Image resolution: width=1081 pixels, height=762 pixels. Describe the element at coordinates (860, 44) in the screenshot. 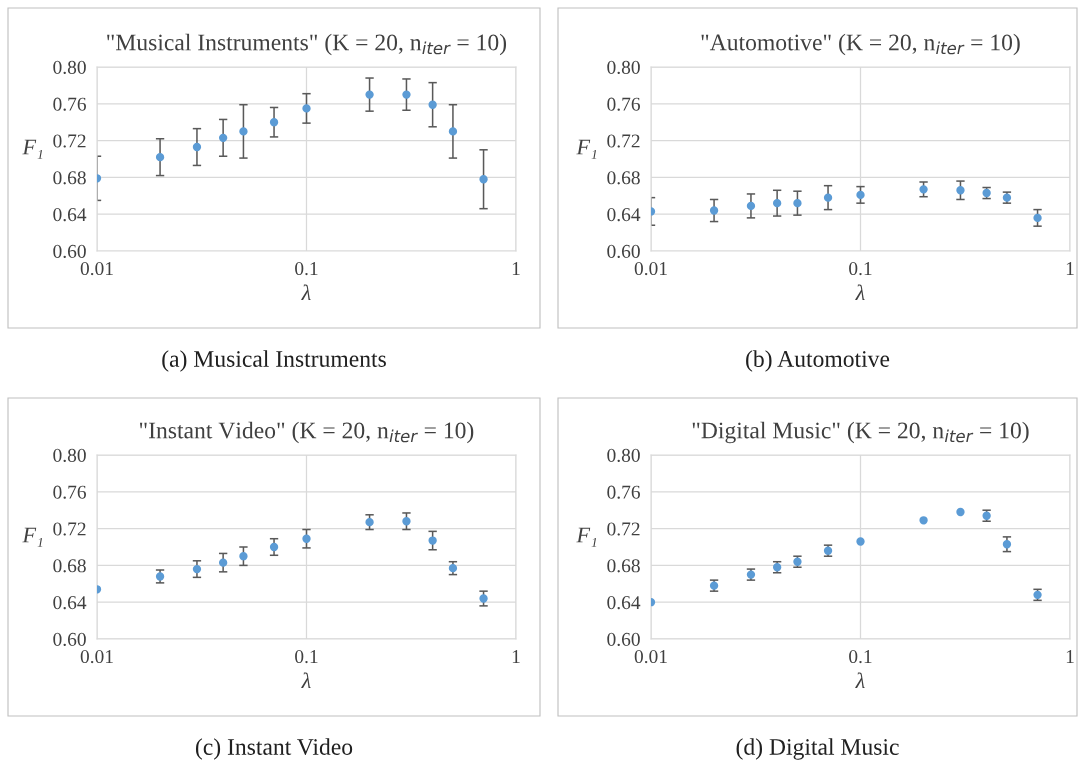

I see `chart-title: "Automotive" (K = 20, n$_{iter}$ = 10)` at that location.